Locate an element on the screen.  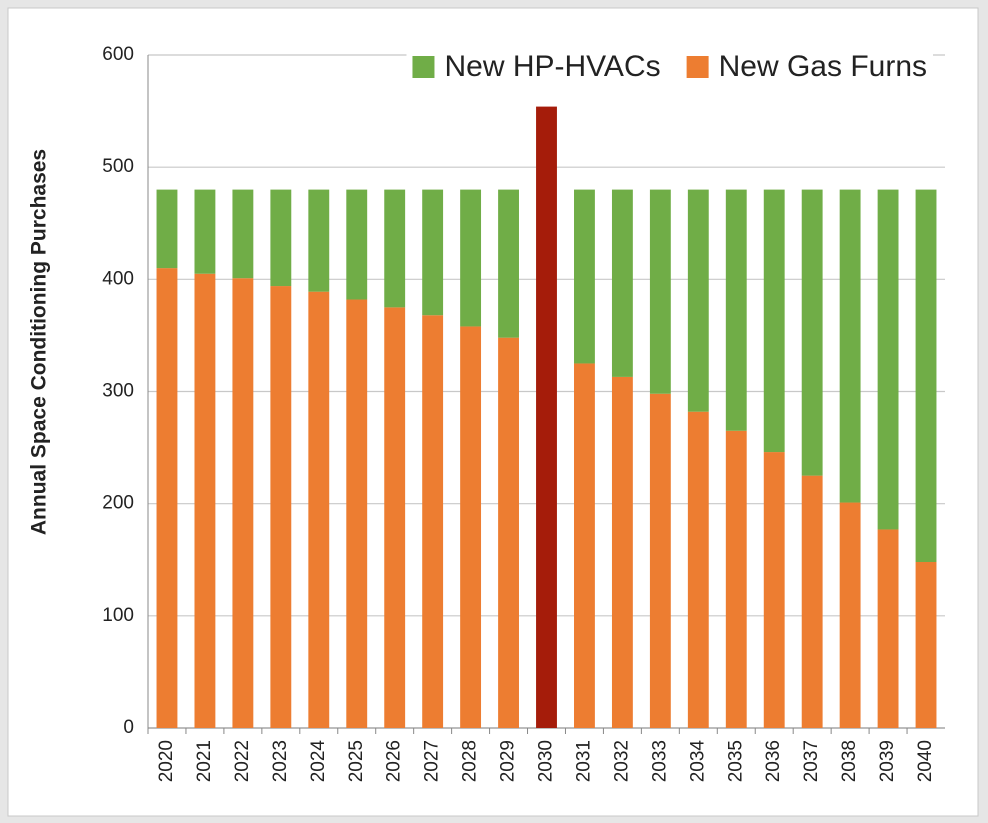
y-tick-label: 0 is located at coordinates (128, 727).